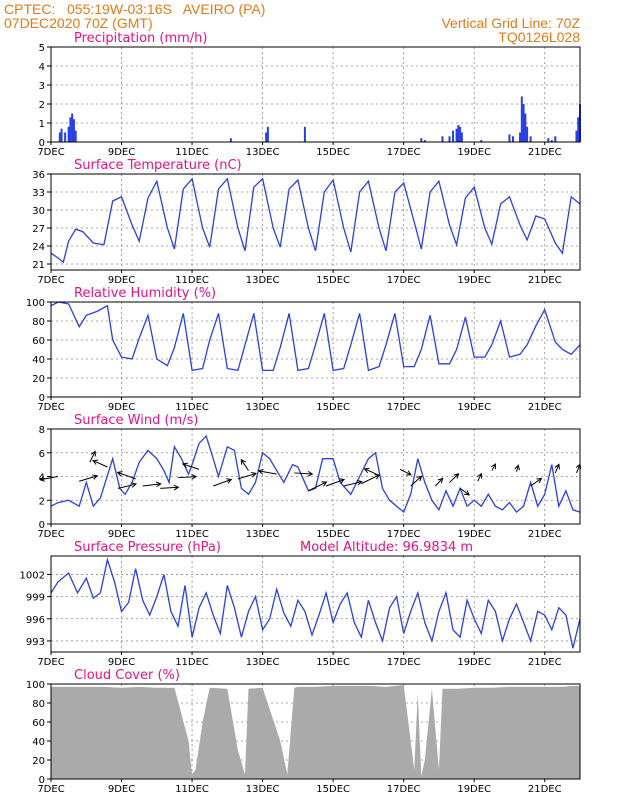  What do you see at coordinates (192, 152) in the screenshot?
I see `precip-xtick-label: 11DEC` at bounding box center [192, 152].